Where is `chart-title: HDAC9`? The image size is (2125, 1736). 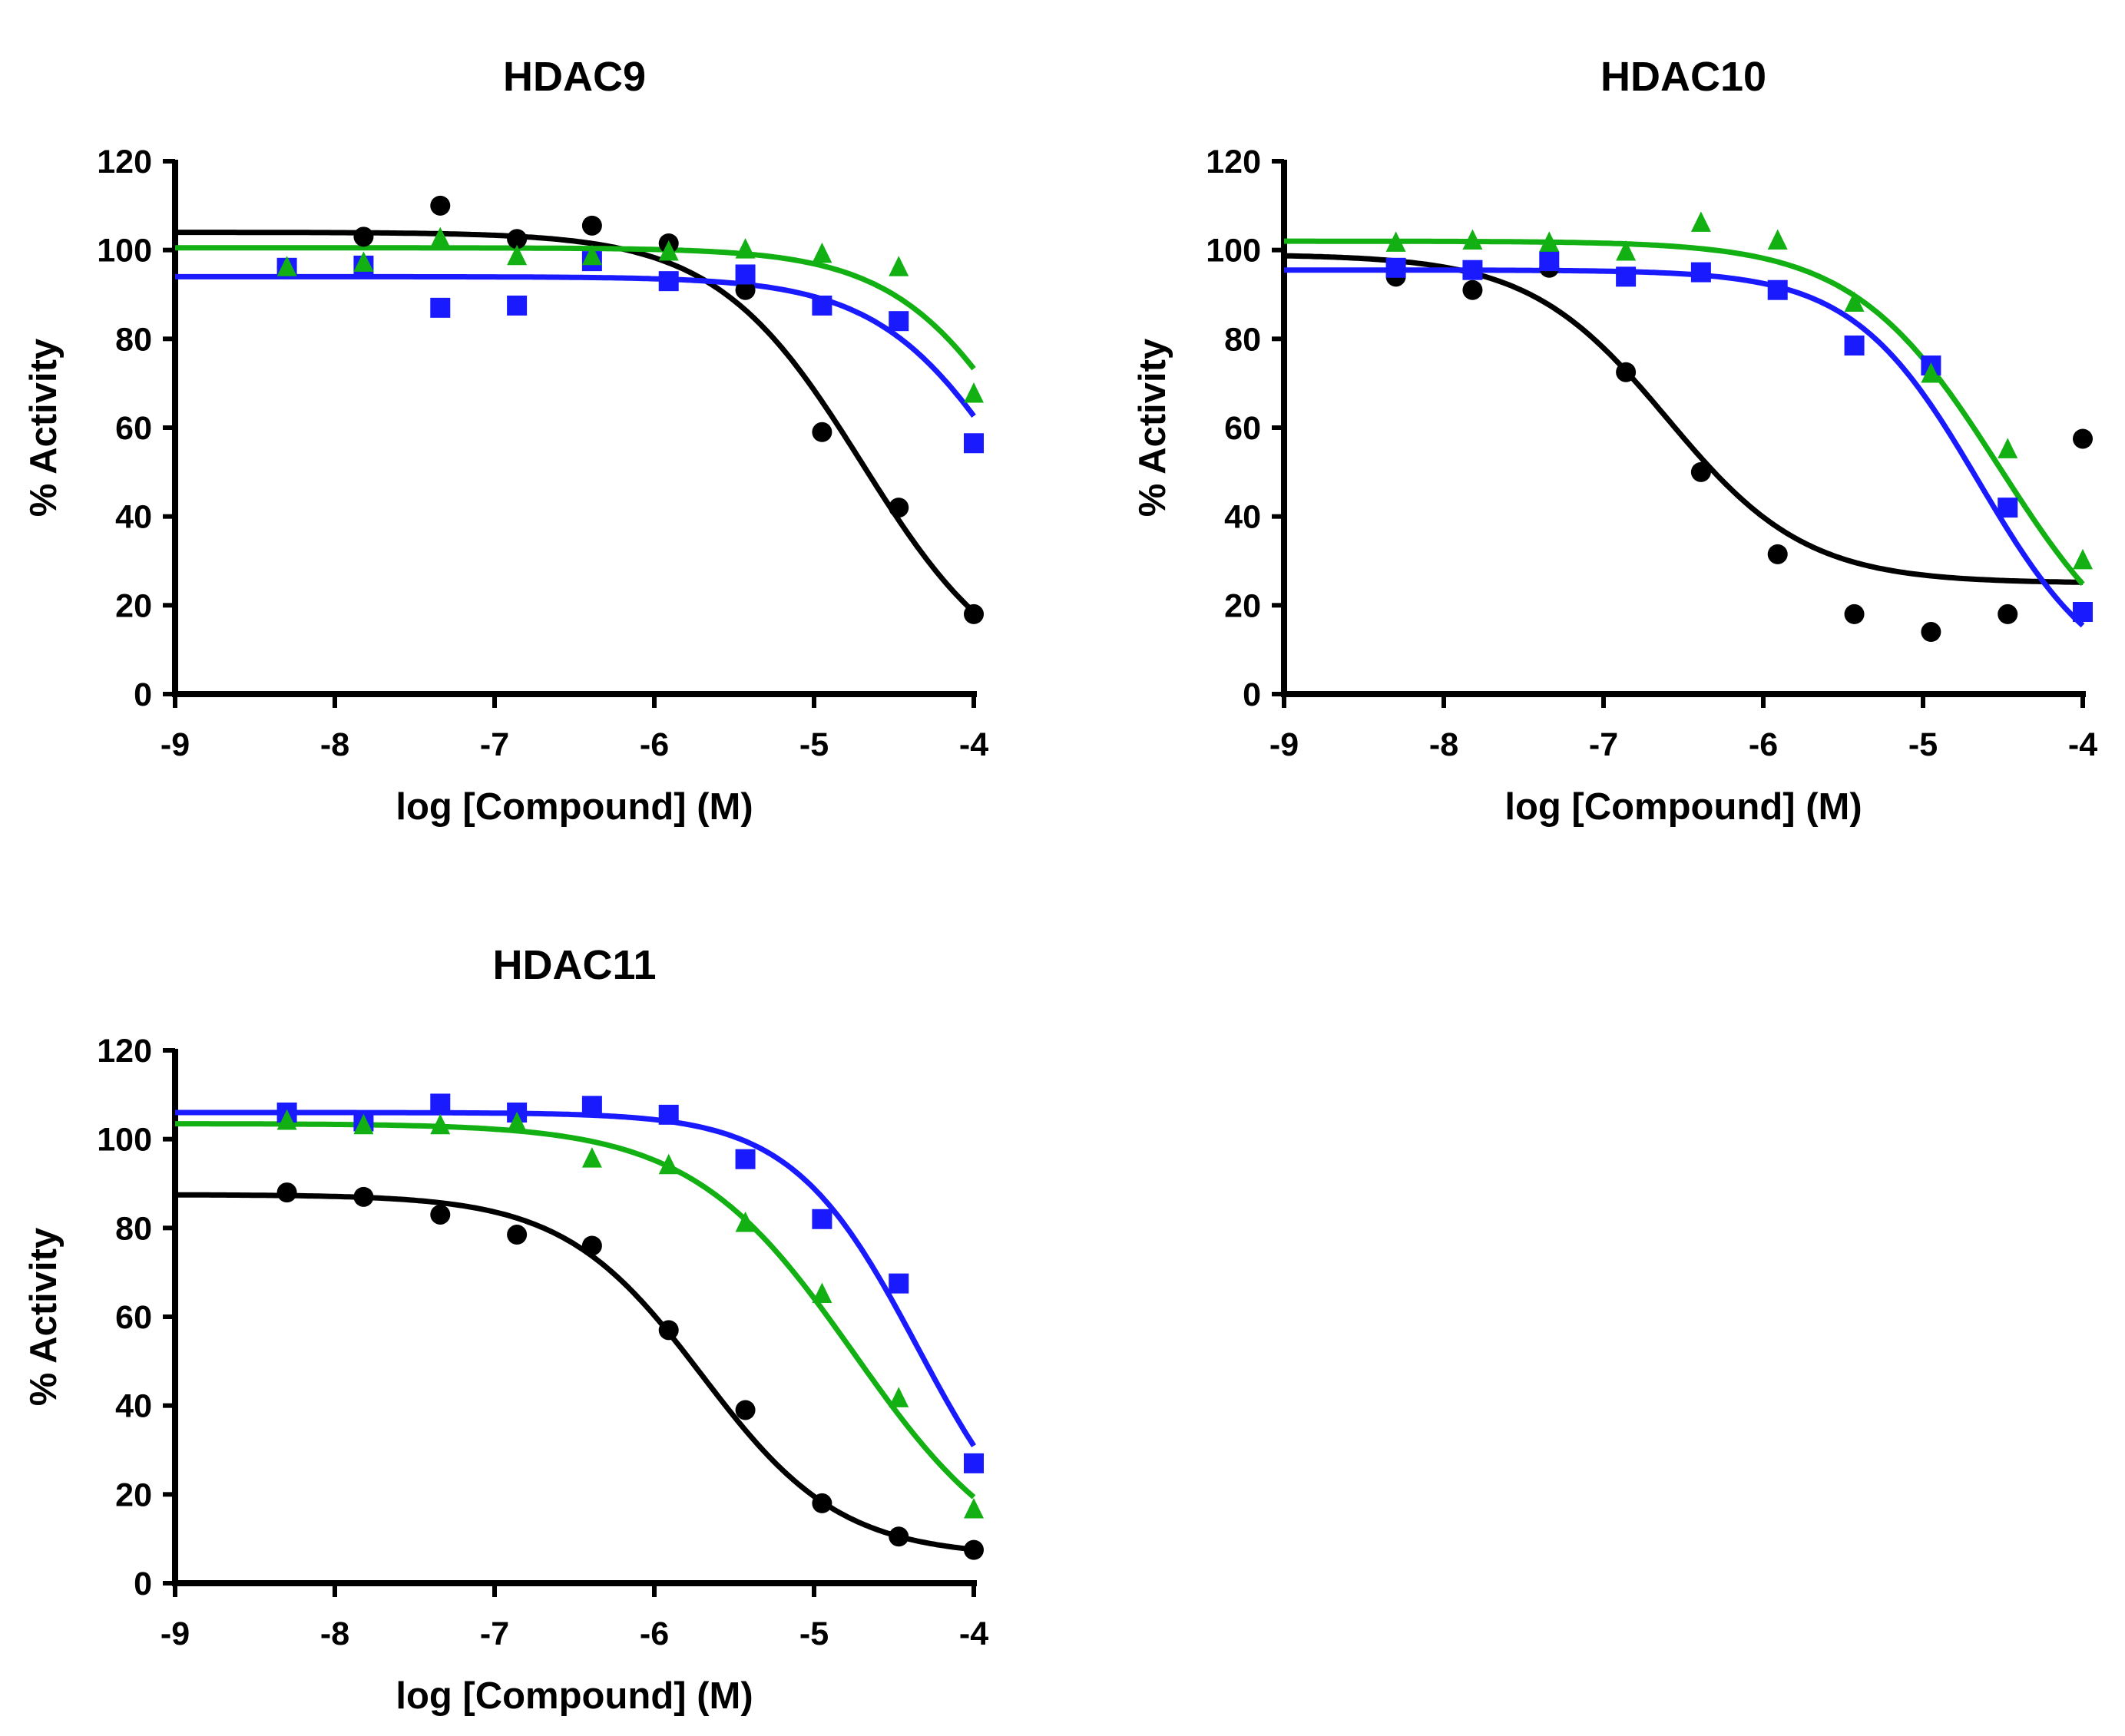 chart-title: HDAC9 is located at coordinates (574, 77).